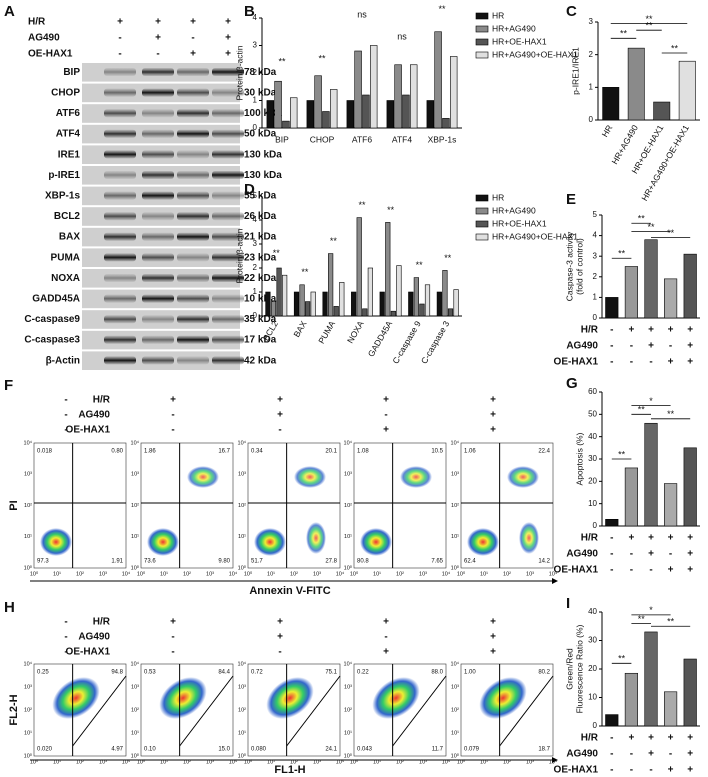 Image resolution: width=708 pixels, height=777 pixels. What do you see at coordinates (255, 219) in the screenshot?
I see `y-tick-label: 4` at bounding box center [255, 219].